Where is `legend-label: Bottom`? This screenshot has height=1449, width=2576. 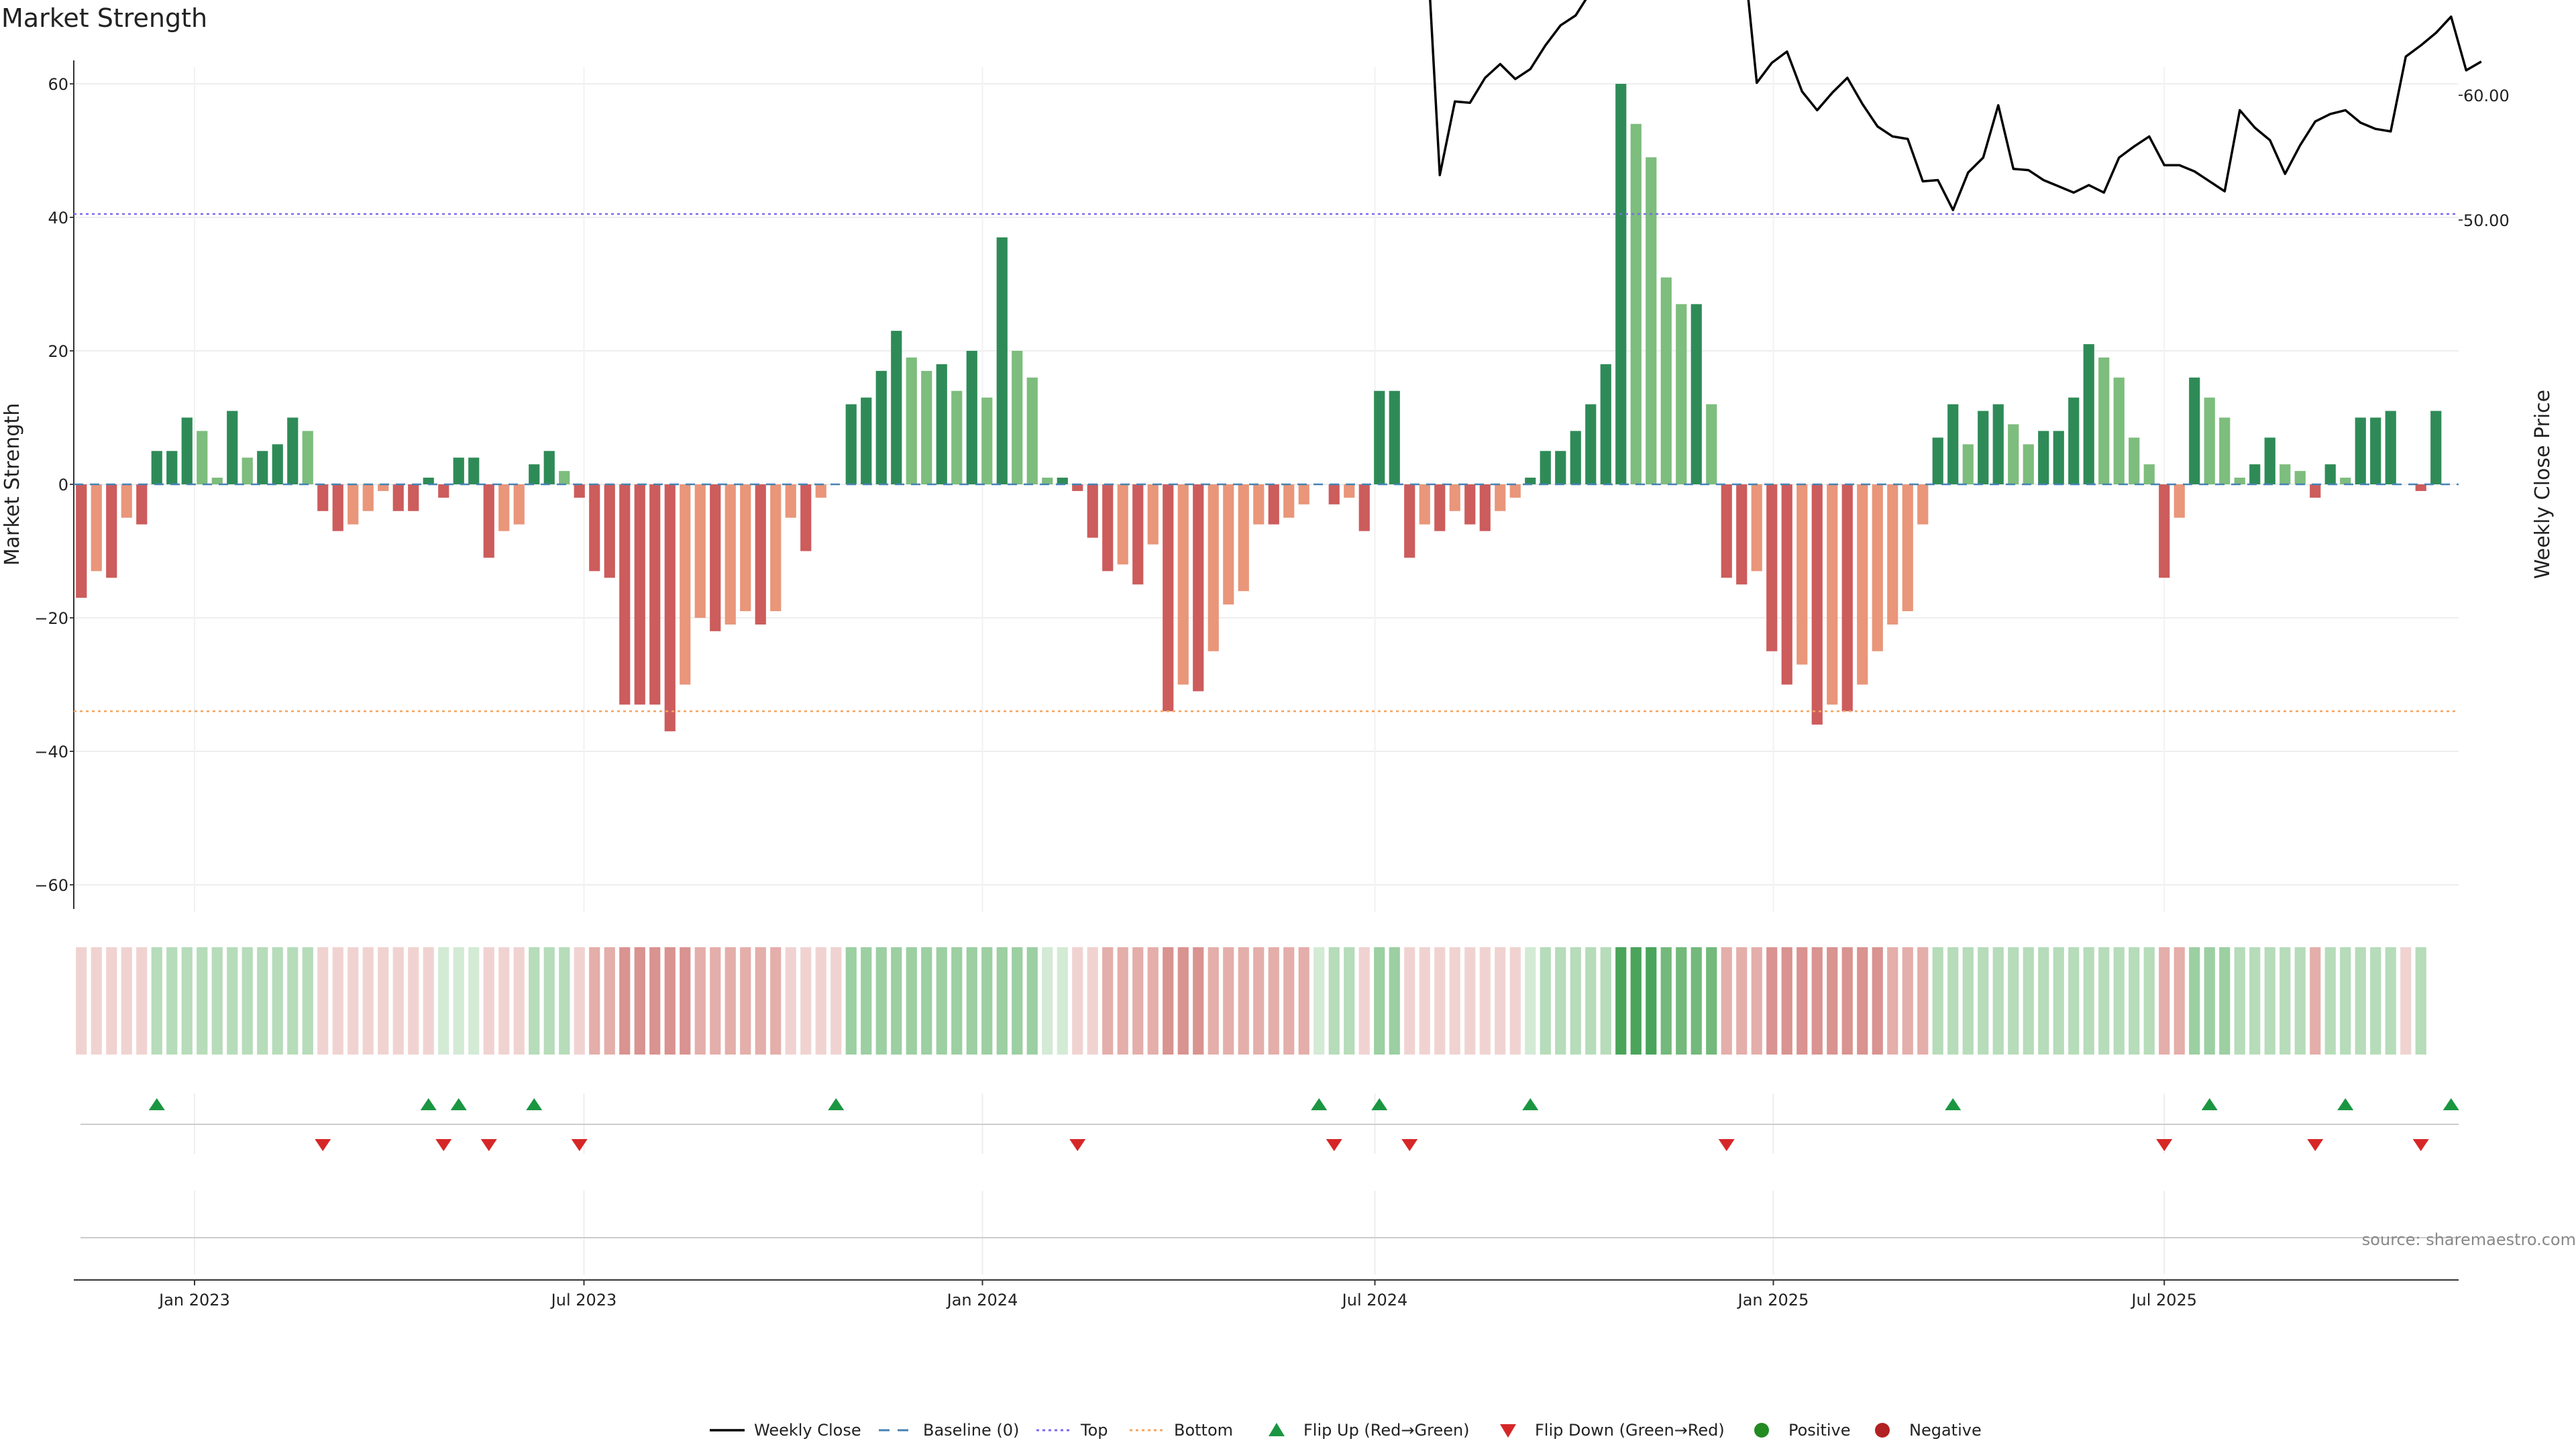 legend-label: Bottom is located at coordinates (1203, 1430).